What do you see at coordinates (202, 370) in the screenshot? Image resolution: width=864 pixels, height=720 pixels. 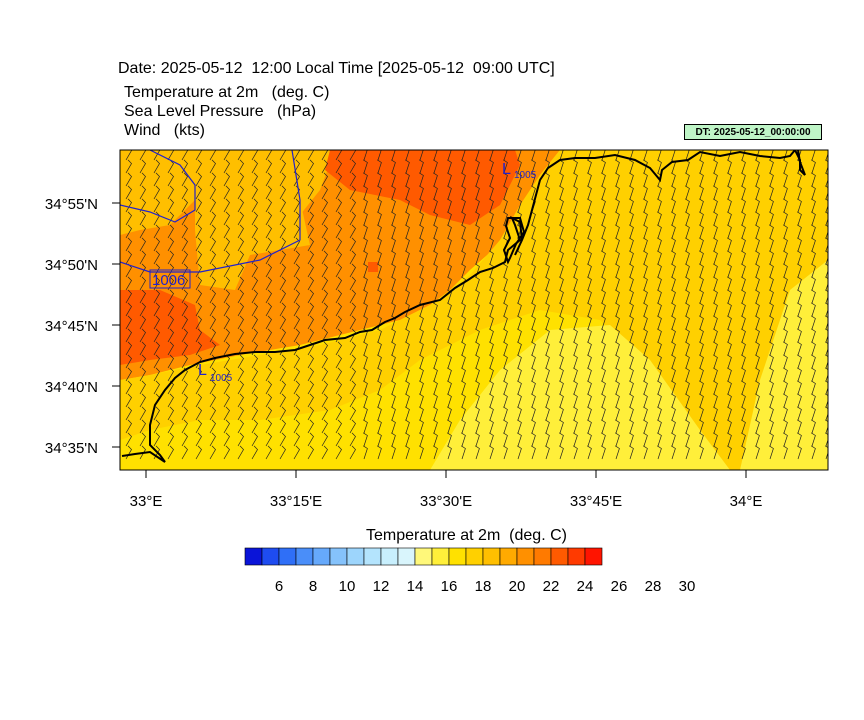 I see `low-marker-south: L` at bounding box center [202, 370].